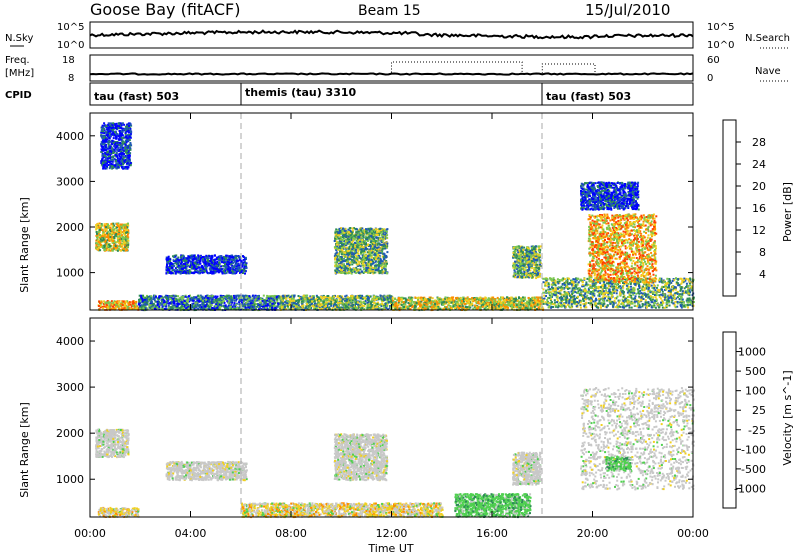  I want to click on noise-right-label: N.Search, so click(767, 38).